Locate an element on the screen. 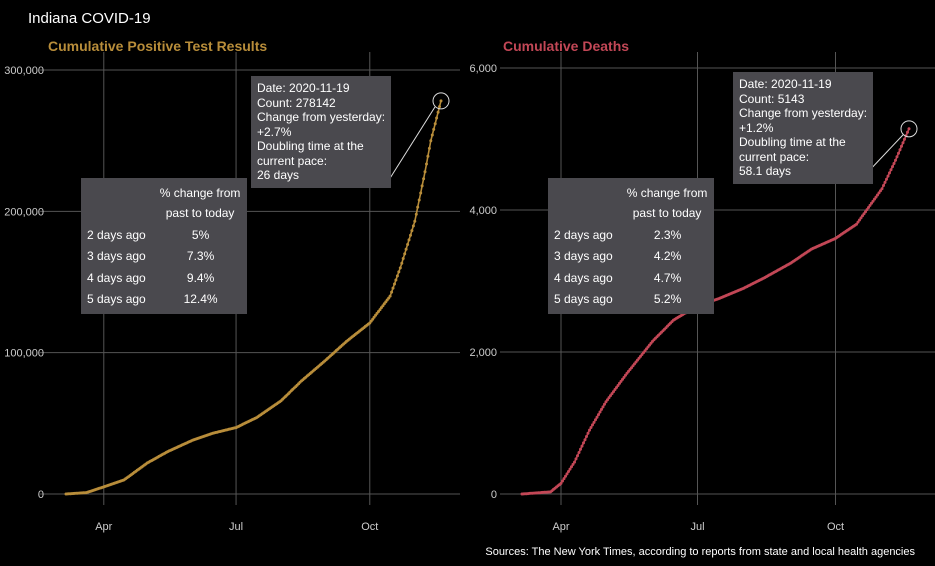 The width and height of the screenshot is (935, 566). callout-line: Doubling time at the is located at coordinates (792, 142).